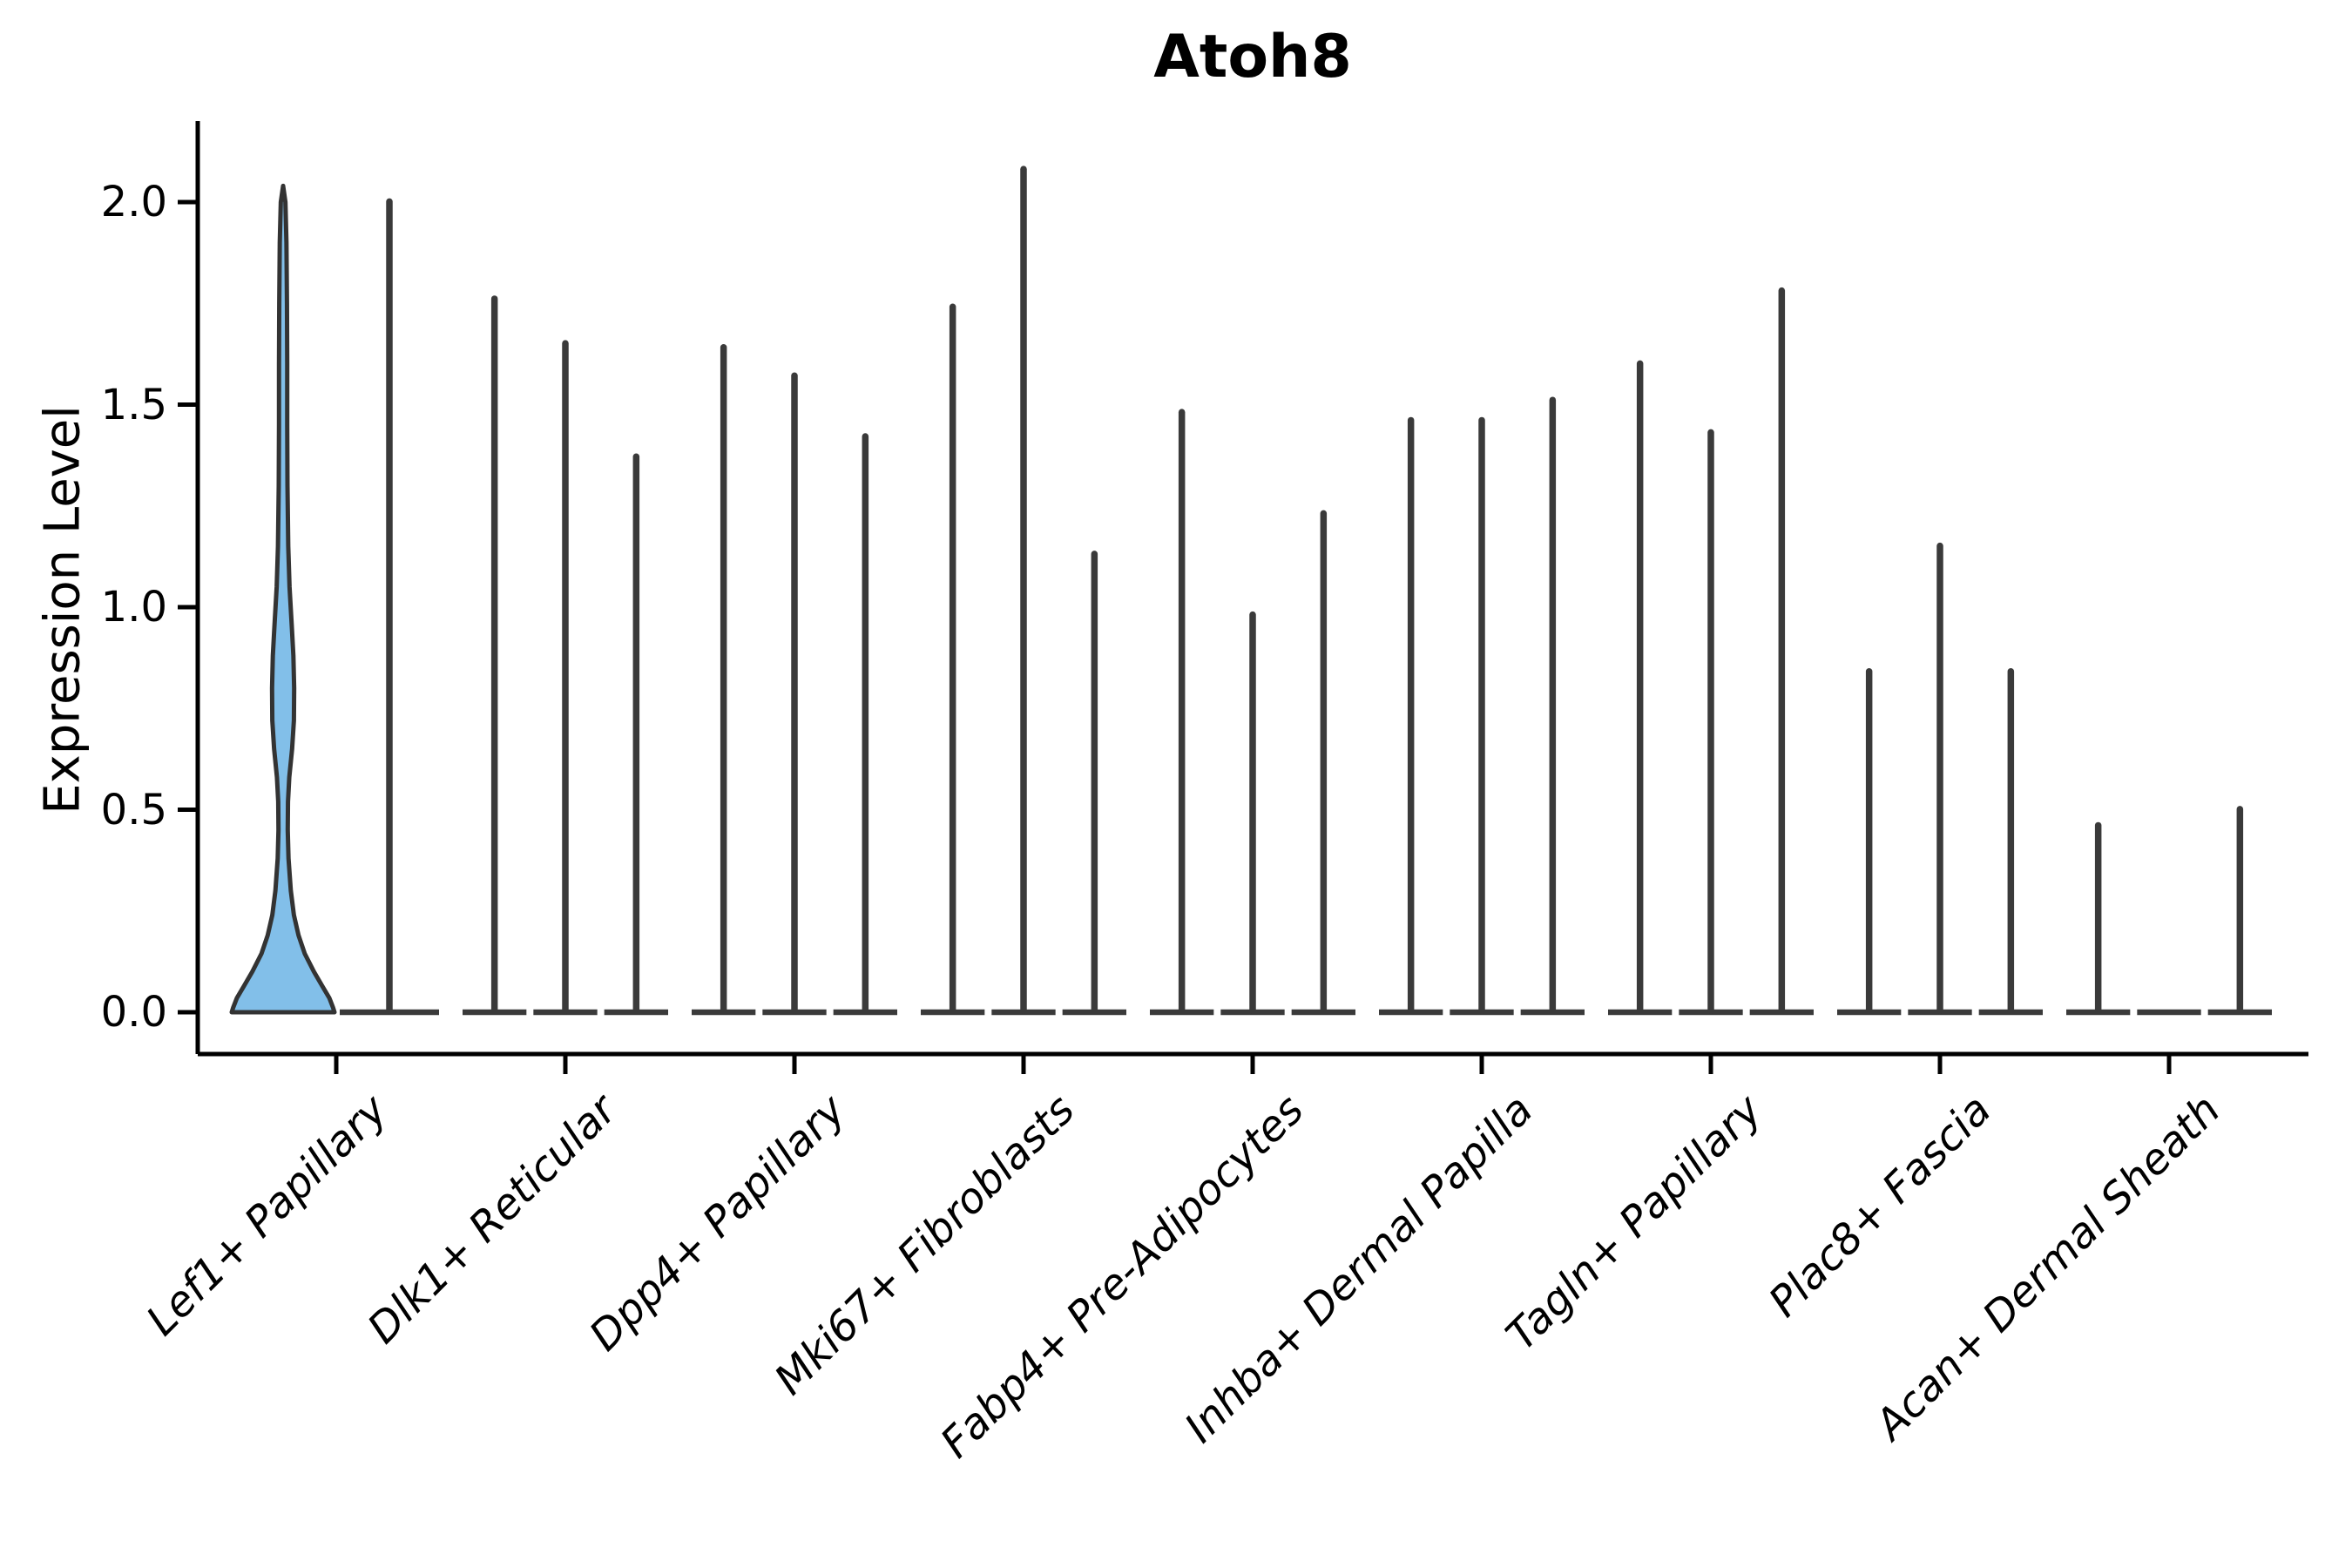 The width and height of the screenshot is (2352, 1568). I want to click on y-tick-label: 0.5, so click(134, 810).